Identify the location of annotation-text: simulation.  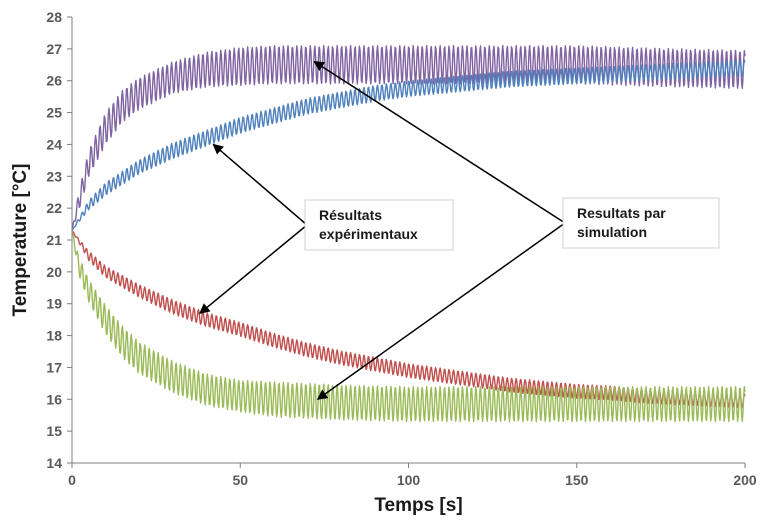
(612, 232).